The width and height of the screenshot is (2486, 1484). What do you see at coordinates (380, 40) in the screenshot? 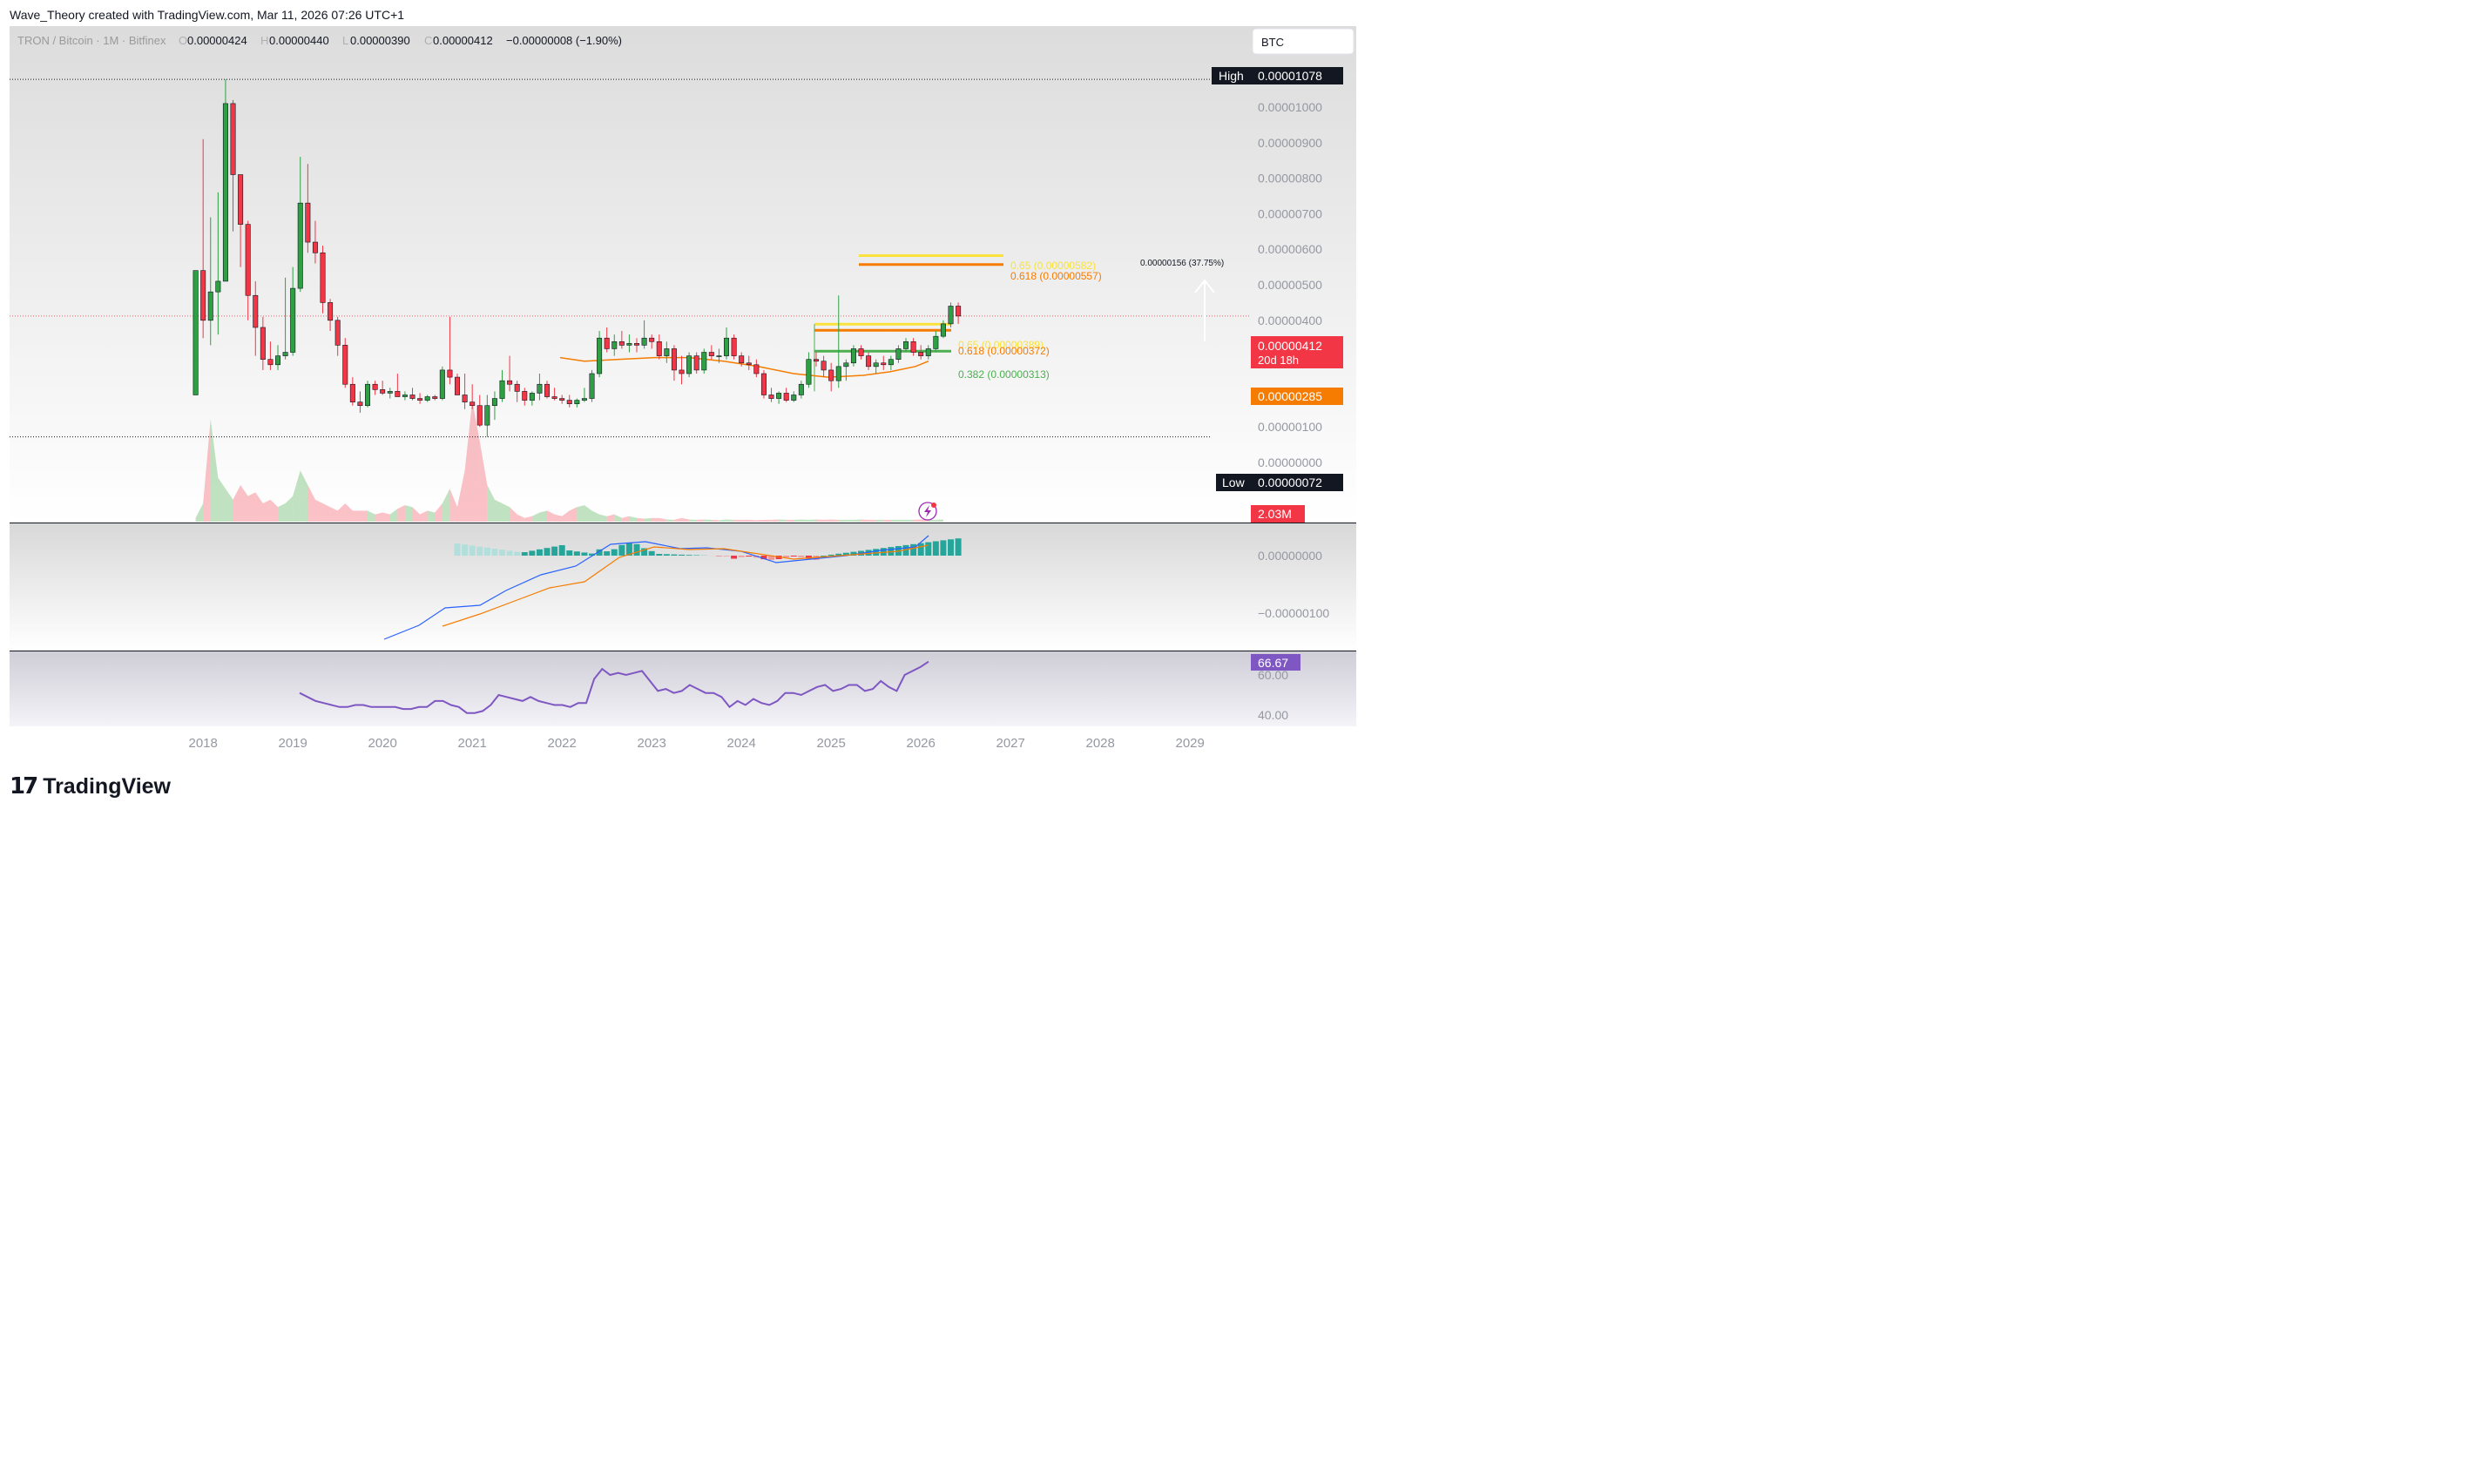
I see `low-value: 0.00000390` at bounding box center [380, 40].